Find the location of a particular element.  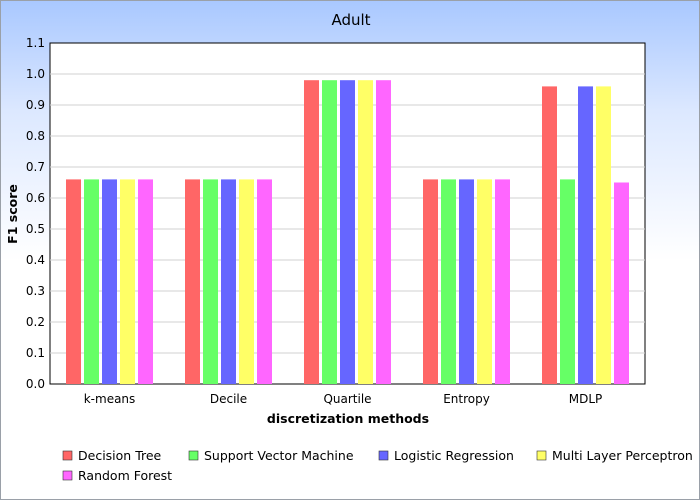

y-tick-label: 0.9 is located at coordinates (35, 105).